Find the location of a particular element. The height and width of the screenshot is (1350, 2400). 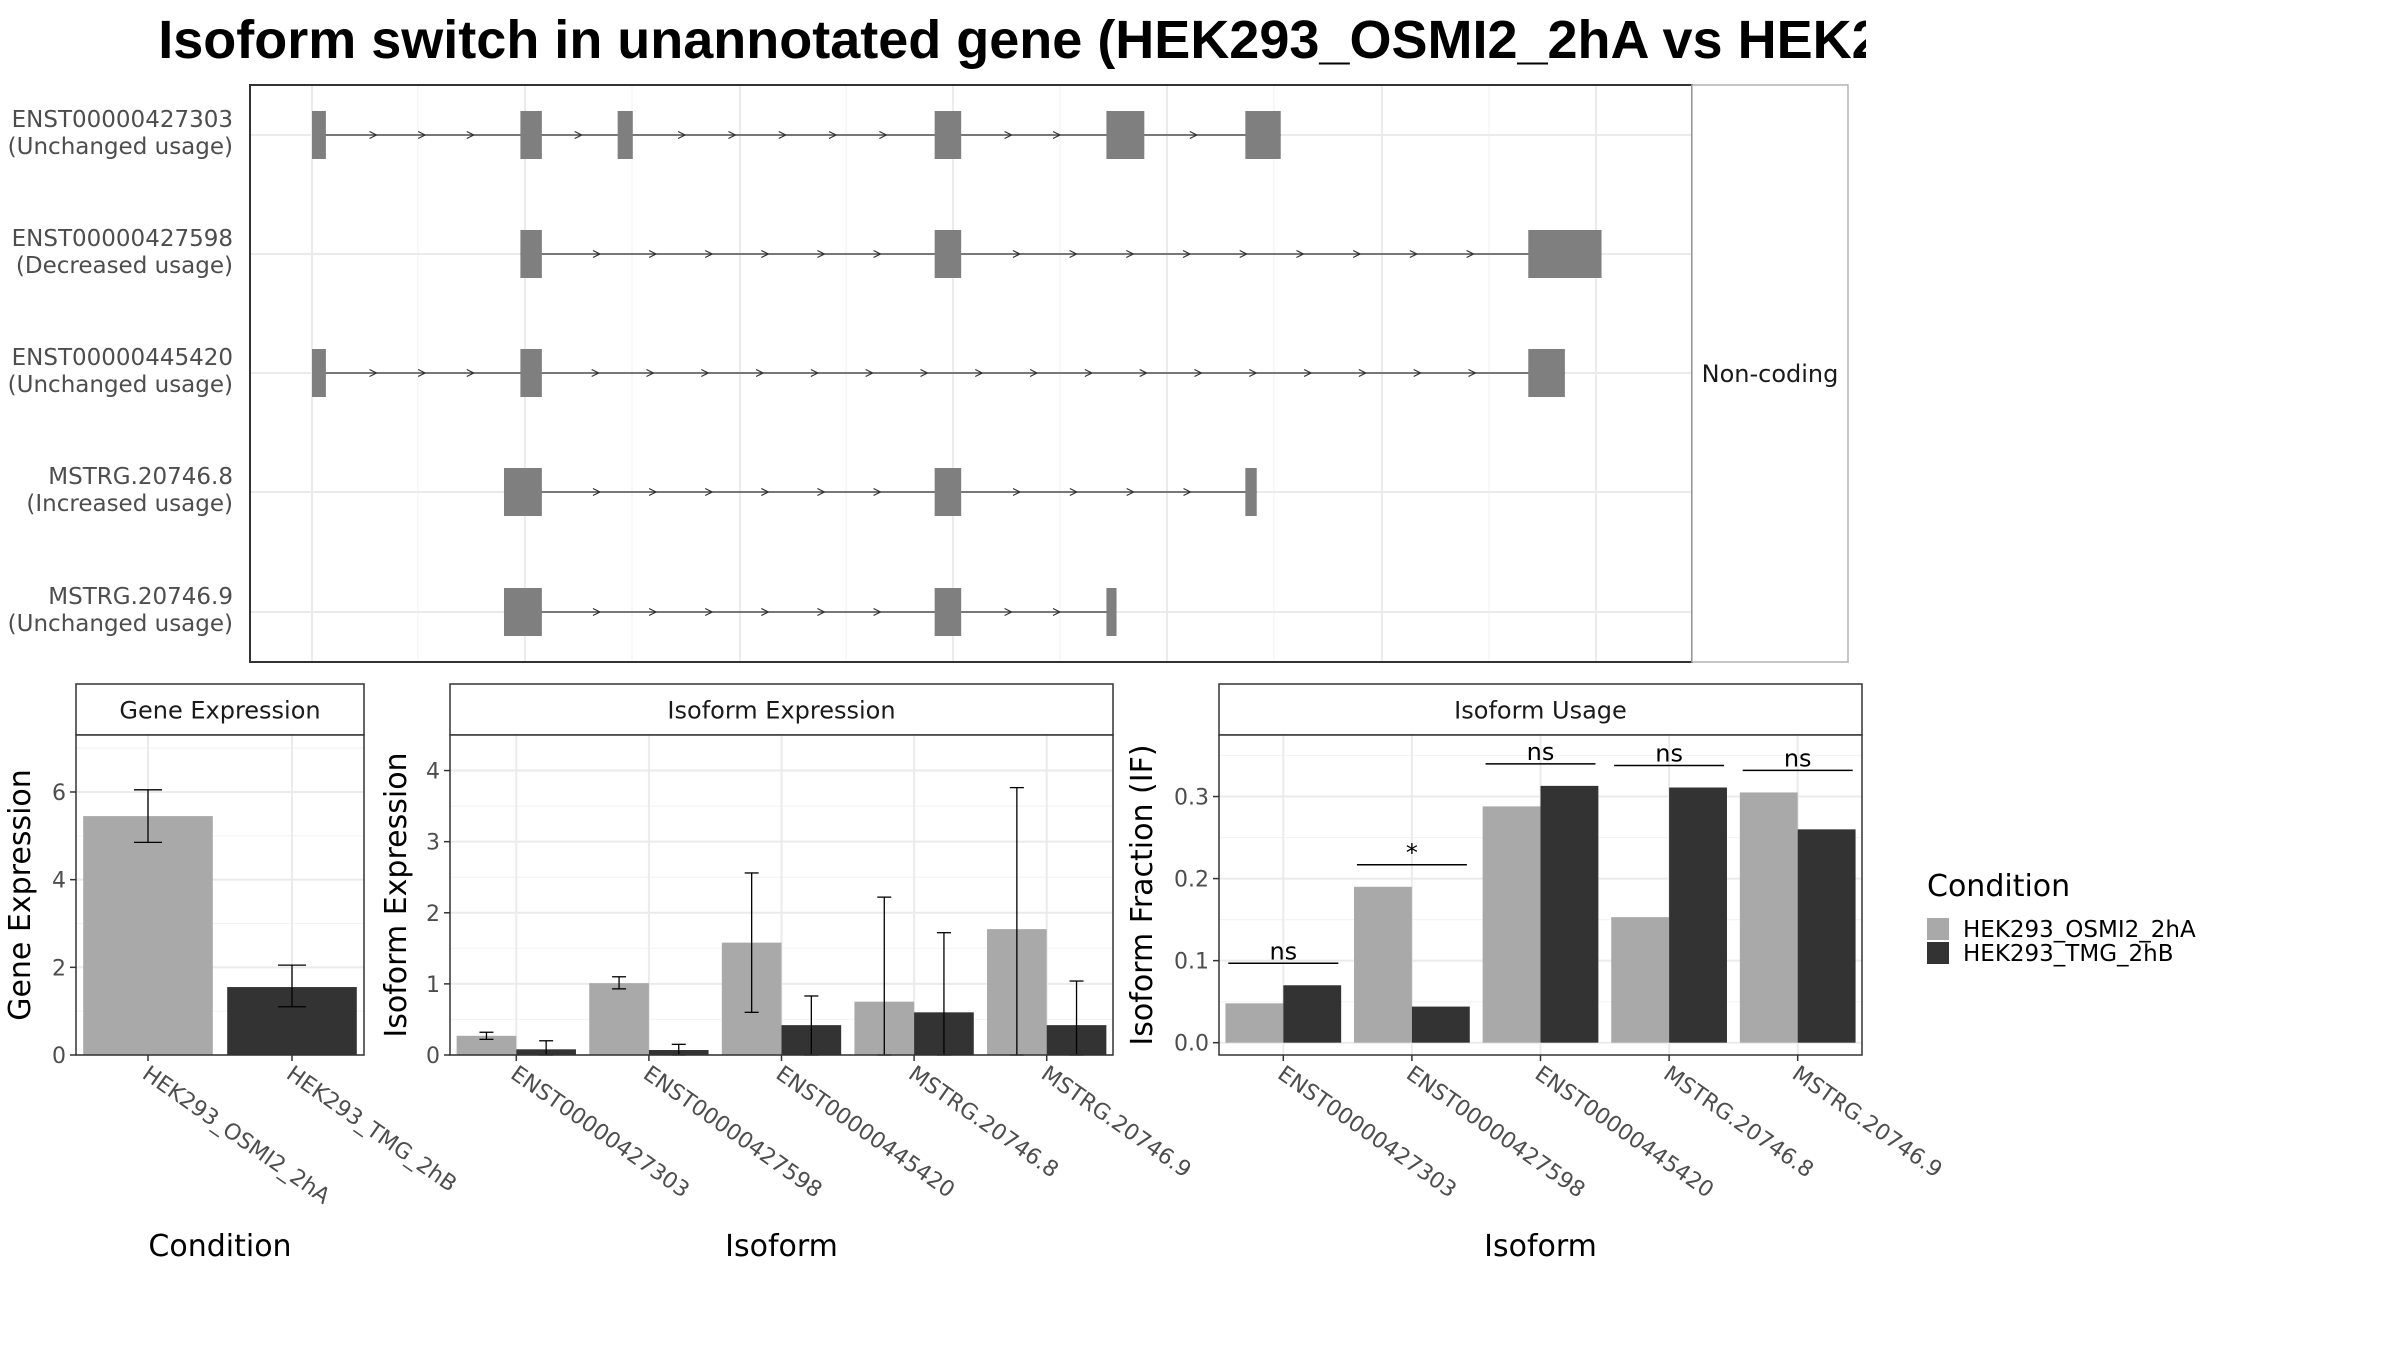

y-tick-label: 1 is located at coordinates (433, 985).